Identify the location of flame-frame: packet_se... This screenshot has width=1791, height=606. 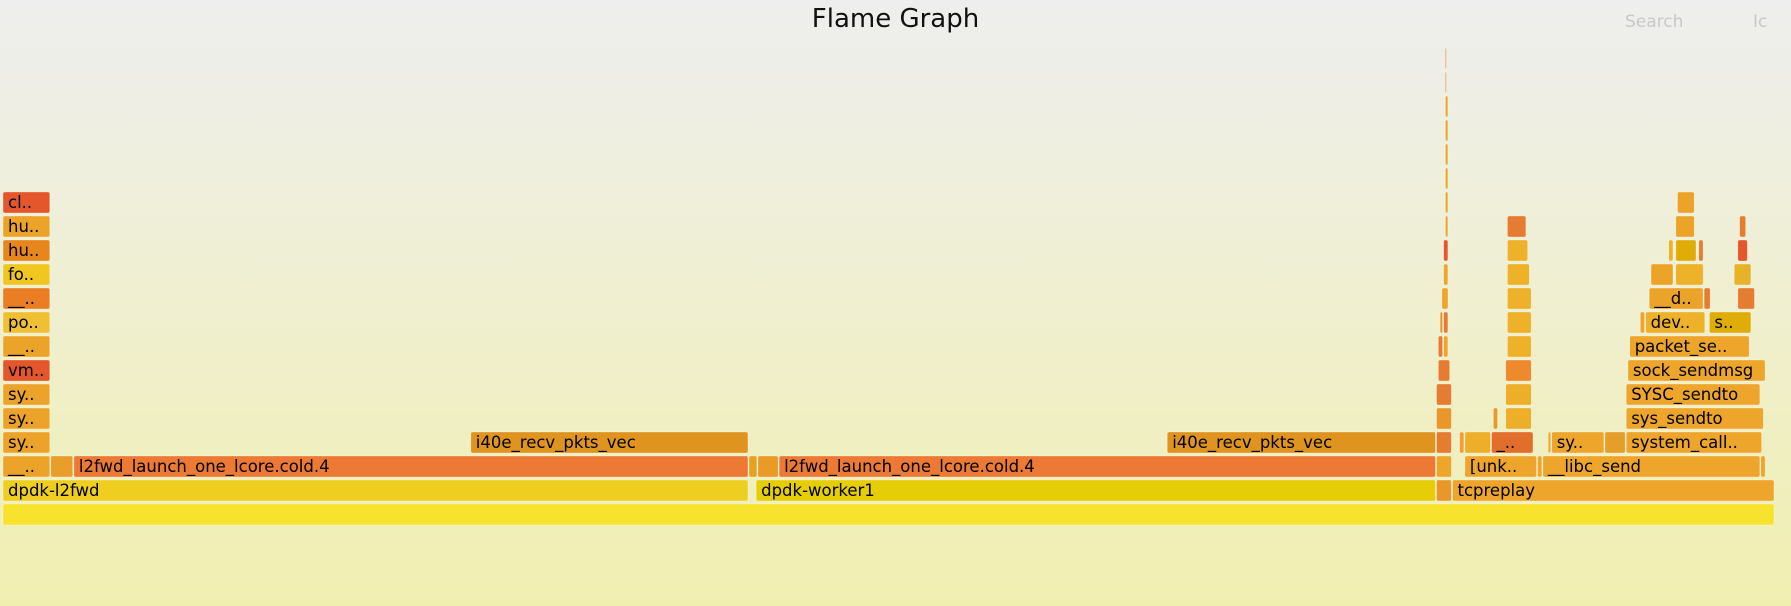
(1689, 346).